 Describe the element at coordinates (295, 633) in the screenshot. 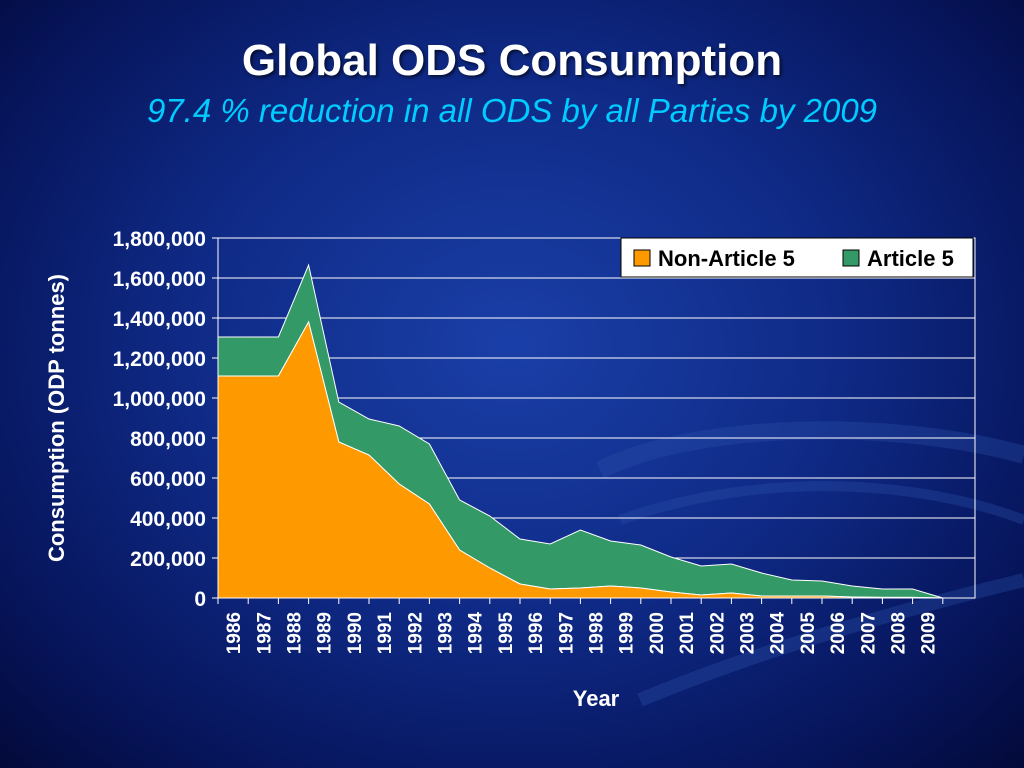

I see `x-tick-label: 1988` at that location.